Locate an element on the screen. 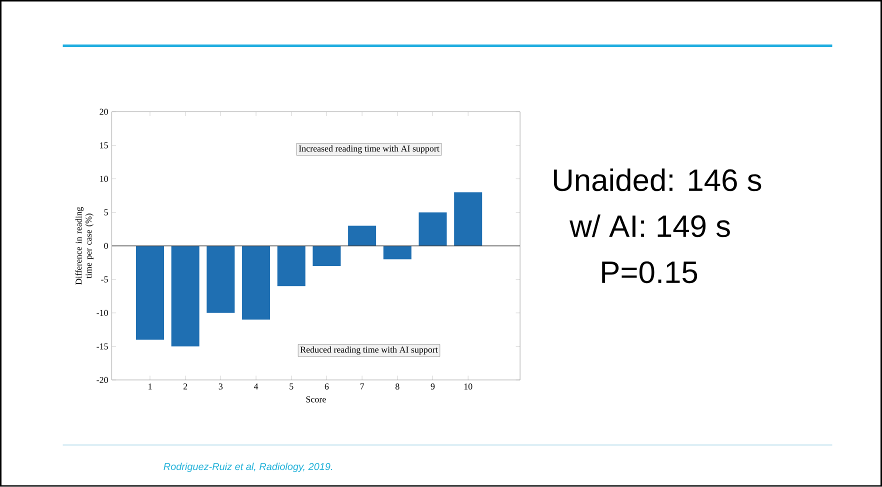 The height and width of the screenshot is (487, 882). y-axis-title: Difference in reading time per case (%) is located at coordinates (84, 246).